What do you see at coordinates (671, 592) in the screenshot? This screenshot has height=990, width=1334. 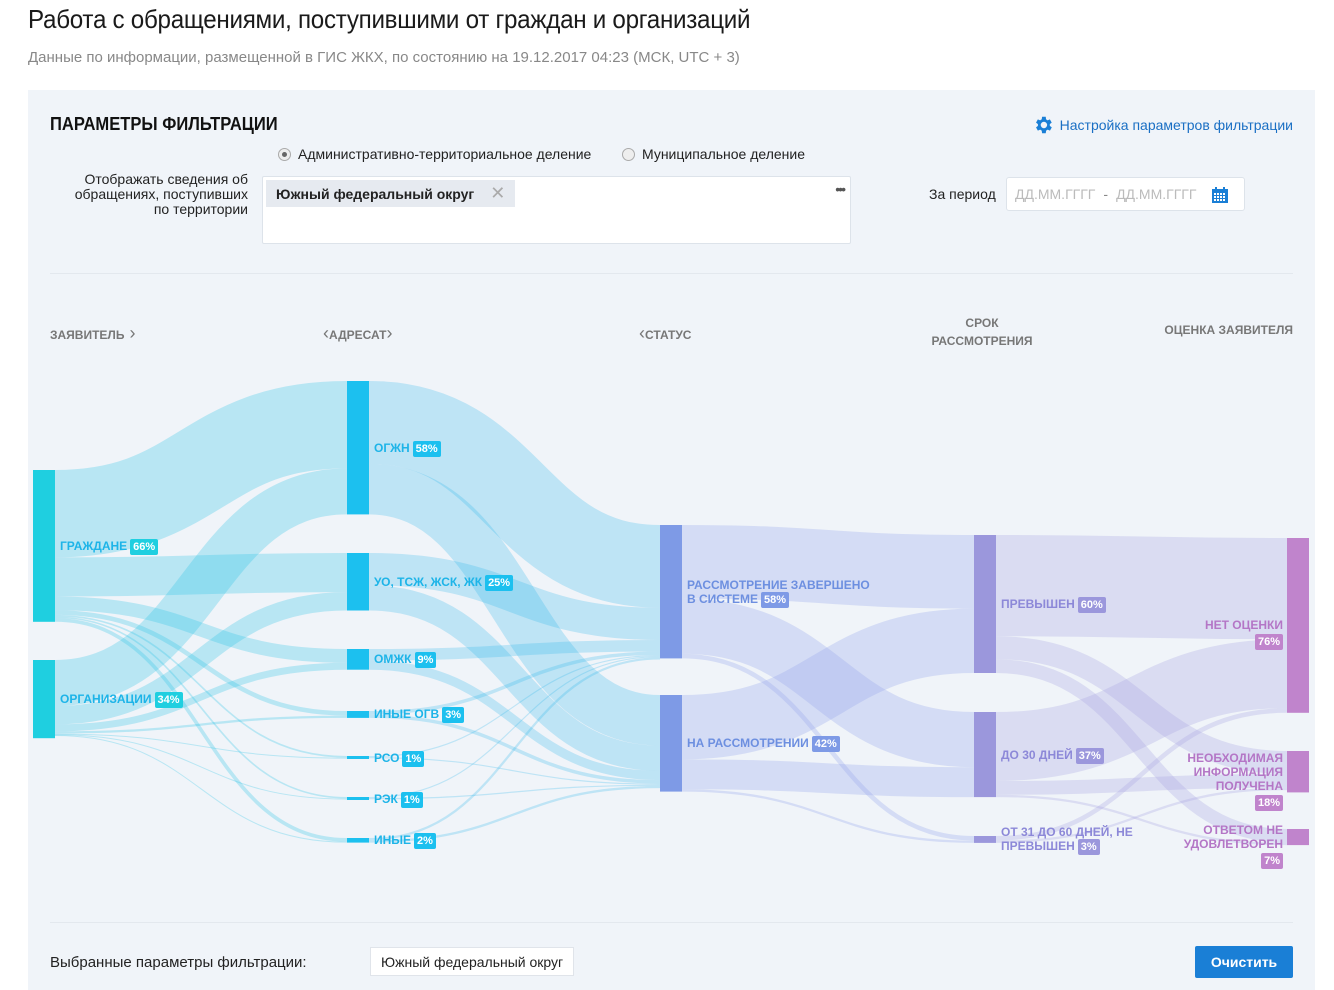 I see `sankey-node-done` at bounding box center [671, 592].